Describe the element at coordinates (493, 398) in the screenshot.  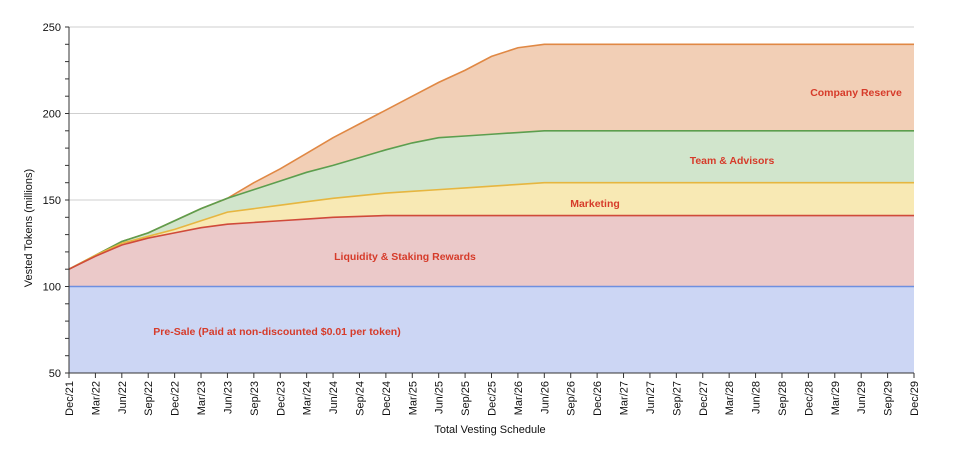
I see `x-tick-label: Dec/25` at that location.